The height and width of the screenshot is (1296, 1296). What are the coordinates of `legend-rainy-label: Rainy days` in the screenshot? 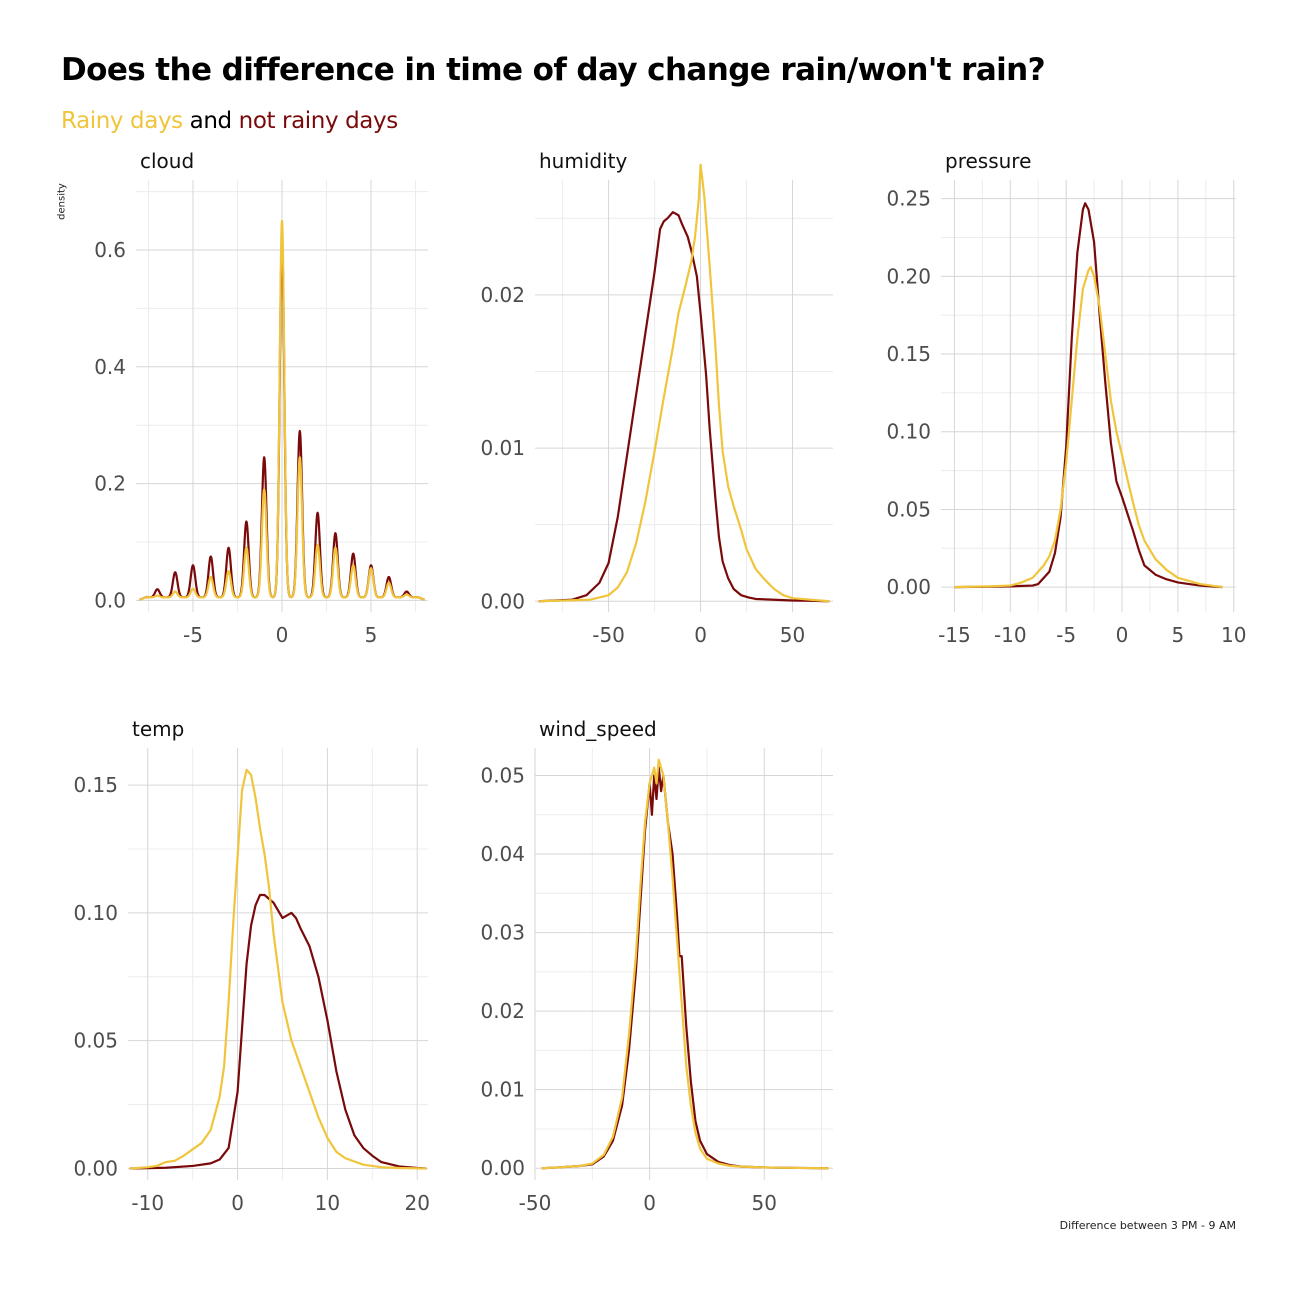 It's located at (122, 121).